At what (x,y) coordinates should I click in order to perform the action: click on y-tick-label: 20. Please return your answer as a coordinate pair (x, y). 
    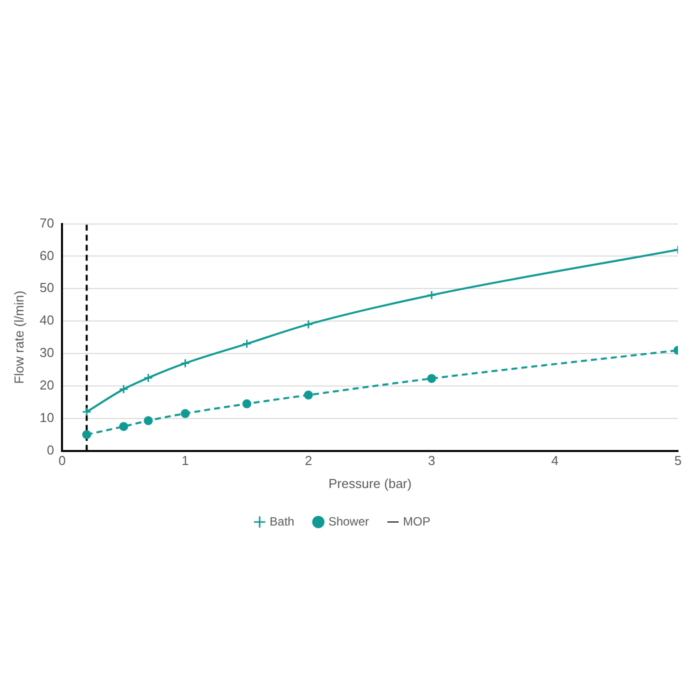
    Looking at the image, I should click on (47, 385).